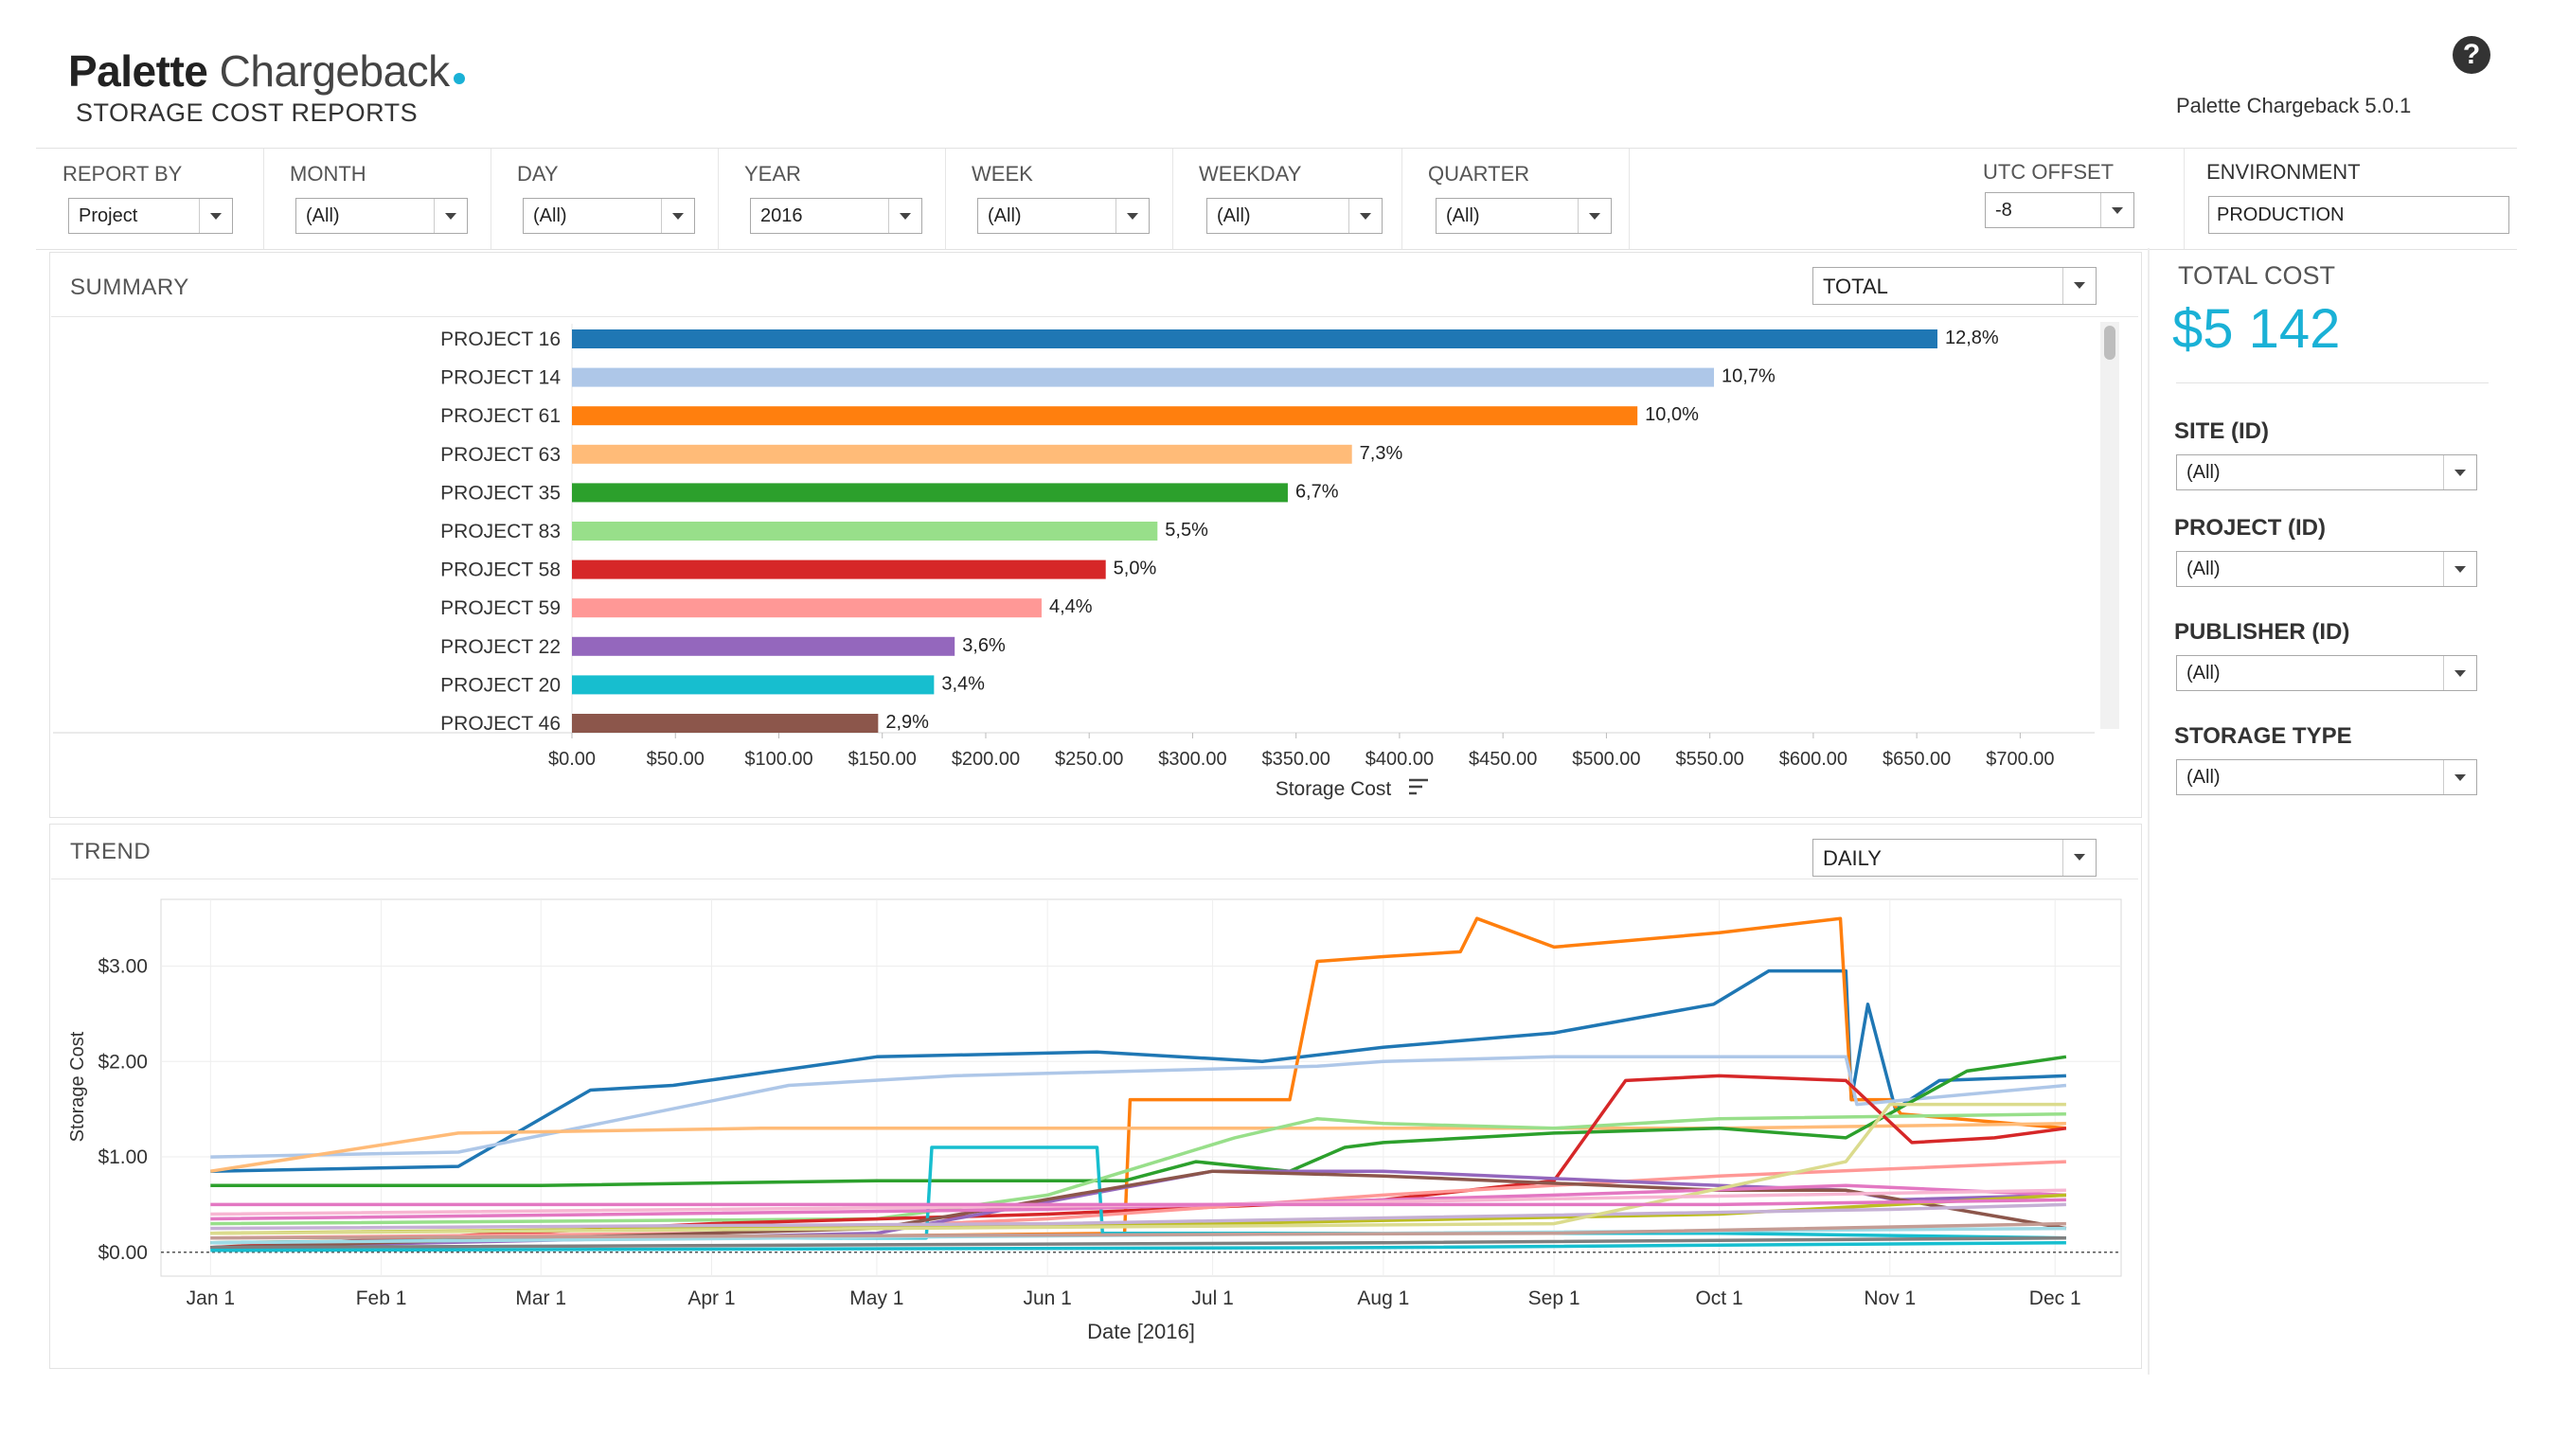 This screenshot has width=2570, height=1456. I want to click on project-select: (All), so click(2326, 569).